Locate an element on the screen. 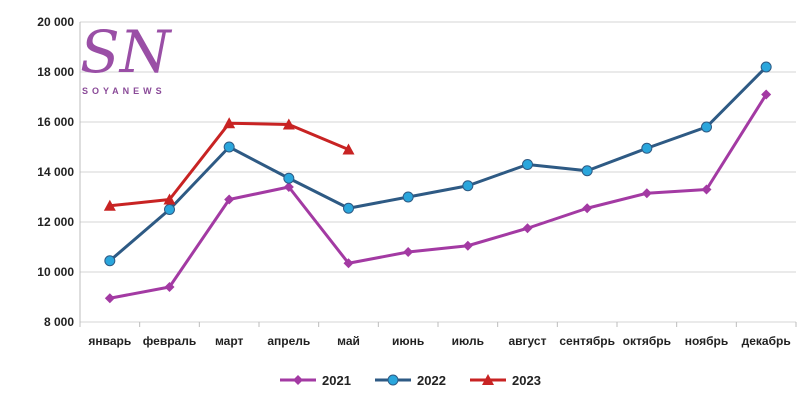 The image size is (800, 401). legend-label: 2023 is located at coordinates (526, 380).